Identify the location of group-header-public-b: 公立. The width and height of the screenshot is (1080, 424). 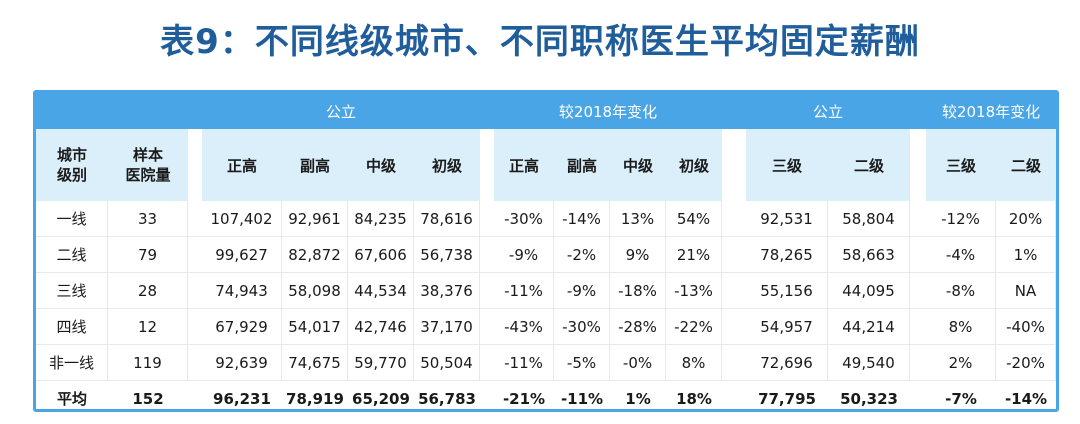
(828, 111).